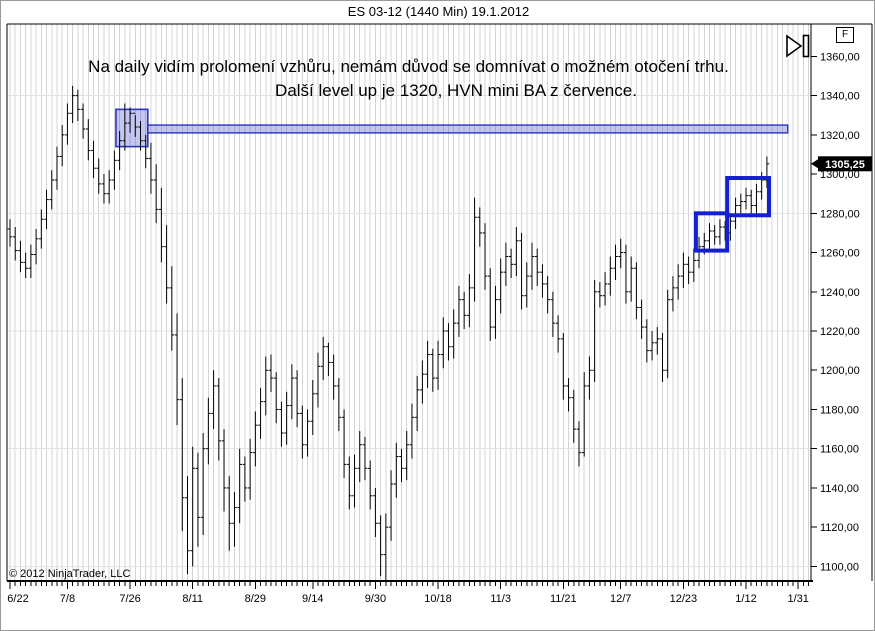  Describe the element at coordinates (745, 599) in the screenshot. I see `time-axis-label: 1/12` at that location.